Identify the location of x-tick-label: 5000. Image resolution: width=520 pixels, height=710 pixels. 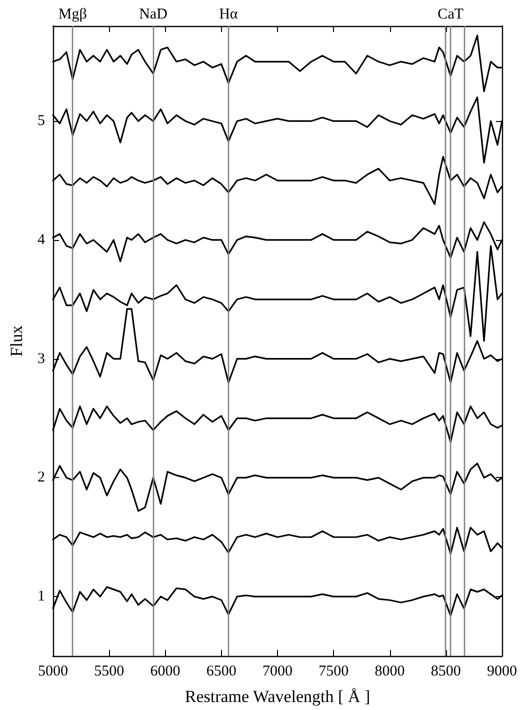
(53, 672).